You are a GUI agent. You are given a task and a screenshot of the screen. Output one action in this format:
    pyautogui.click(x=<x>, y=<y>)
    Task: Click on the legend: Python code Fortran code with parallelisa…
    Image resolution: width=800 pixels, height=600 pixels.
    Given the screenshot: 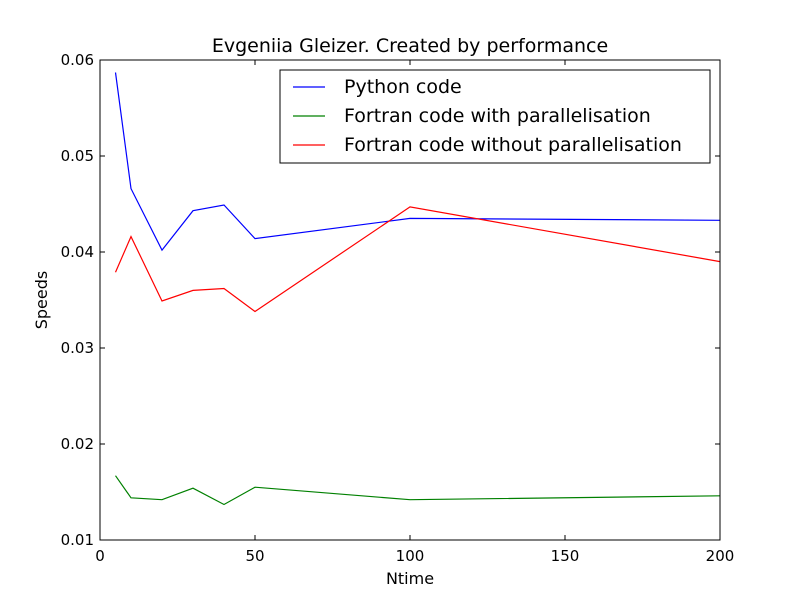 What is the action you would take?
    pyautogui.click(x=495, y=116)
    